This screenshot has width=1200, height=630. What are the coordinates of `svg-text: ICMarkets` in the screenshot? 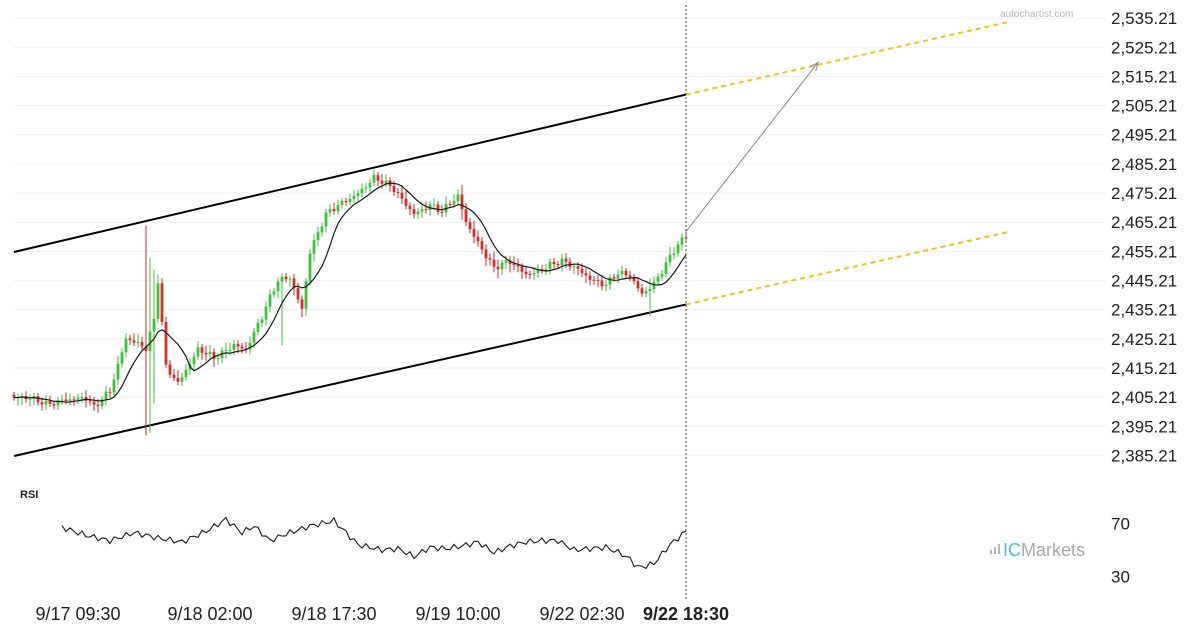 It's located at (1044, 550).